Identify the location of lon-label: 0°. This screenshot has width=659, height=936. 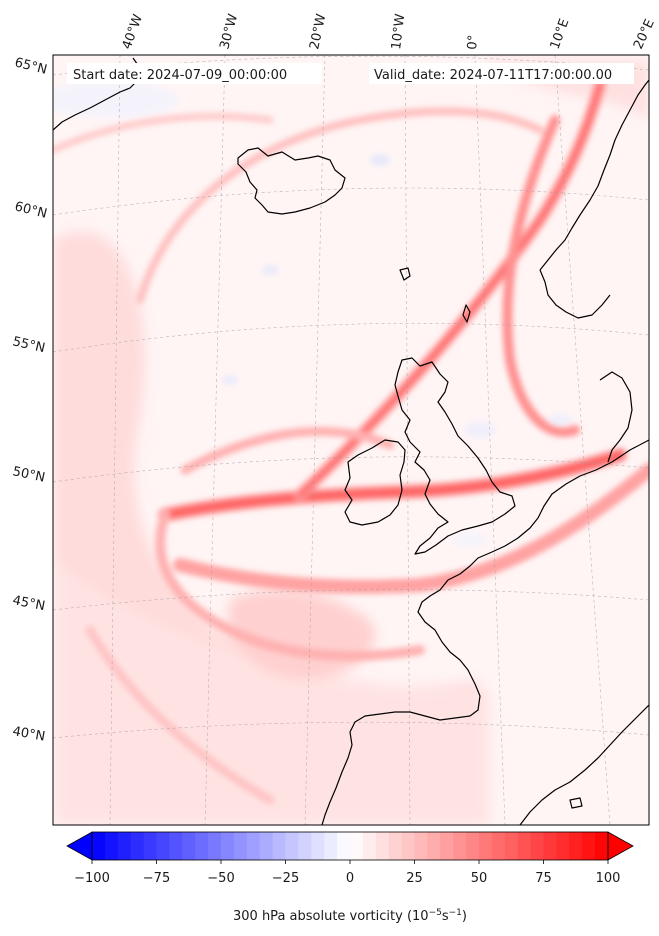
(473, 42).